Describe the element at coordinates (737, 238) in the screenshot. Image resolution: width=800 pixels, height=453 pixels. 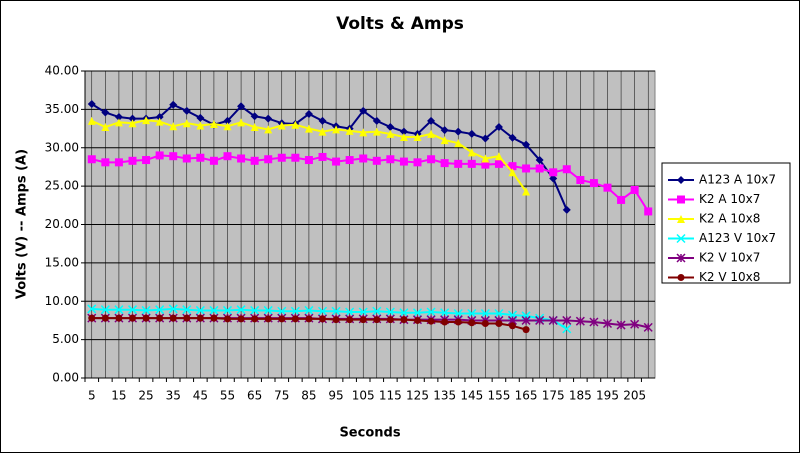
I see `legend-label: A123 V 10x7` at that location.